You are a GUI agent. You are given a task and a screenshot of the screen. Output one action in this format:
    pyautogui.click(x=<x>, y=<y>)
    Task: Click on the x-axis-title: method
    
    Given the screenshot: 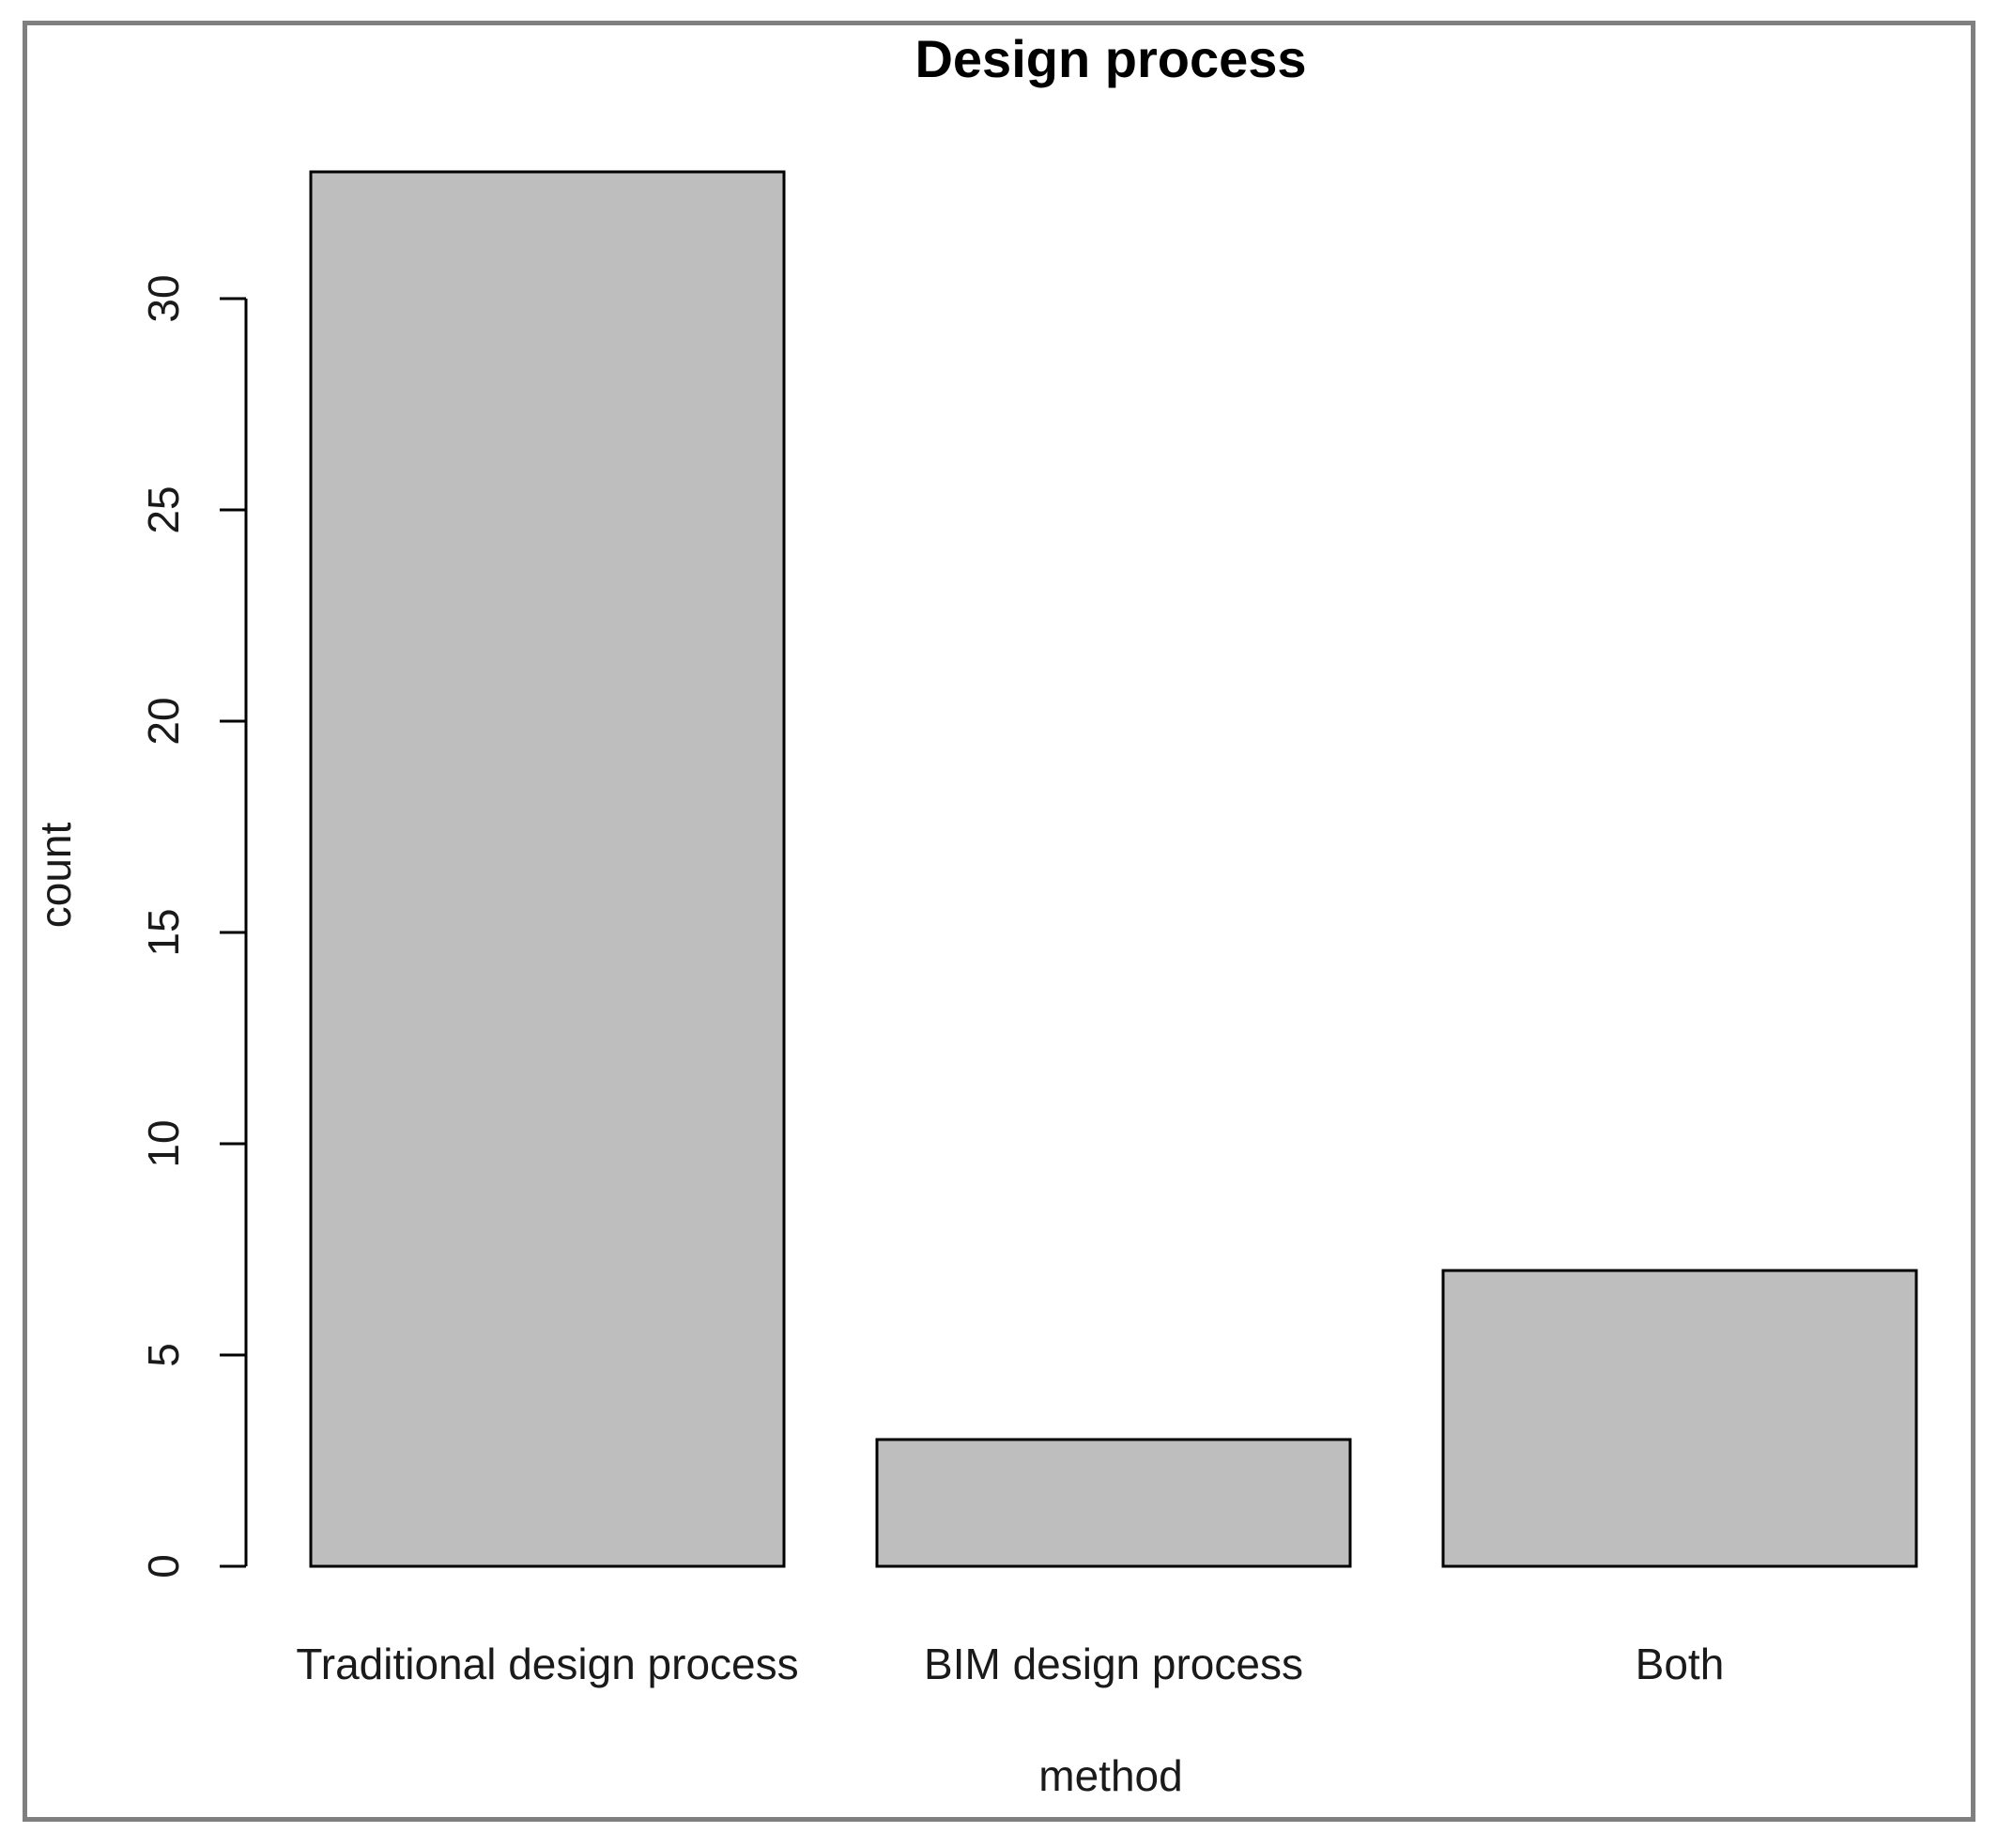 What is the action you would take?
    pyautogui.click(x=1110, y=1775)
    